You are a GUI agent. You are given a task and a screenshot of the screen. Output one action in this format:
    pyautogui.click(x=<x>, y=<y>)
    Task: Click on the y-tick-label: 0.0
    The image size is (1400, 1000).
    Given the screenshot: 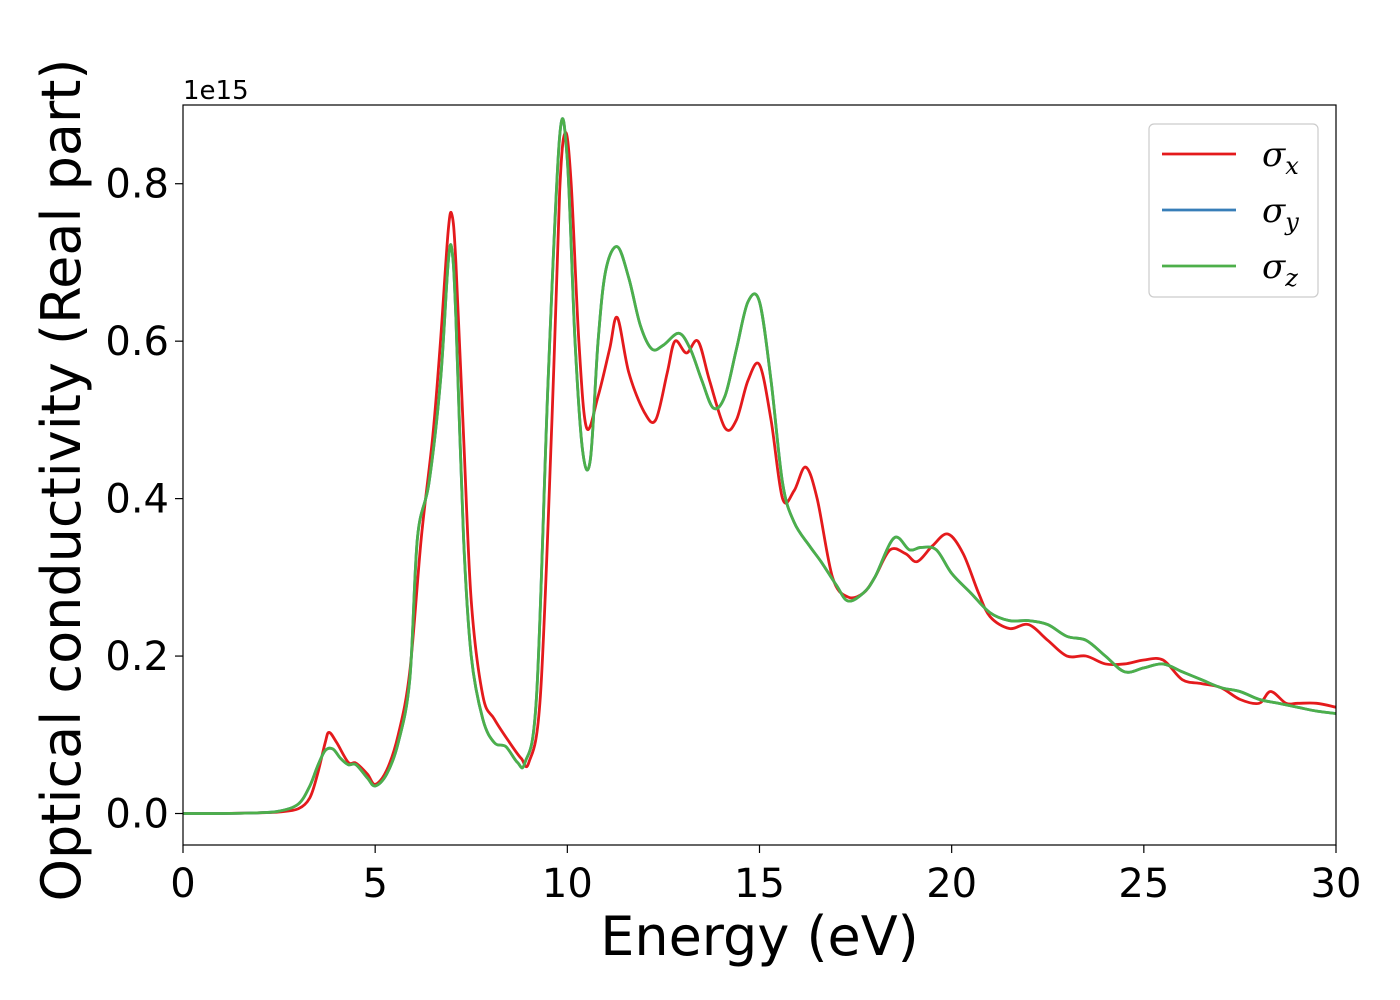 What is the action you would take?
    pyautogui.click(x=137, y=815)
    